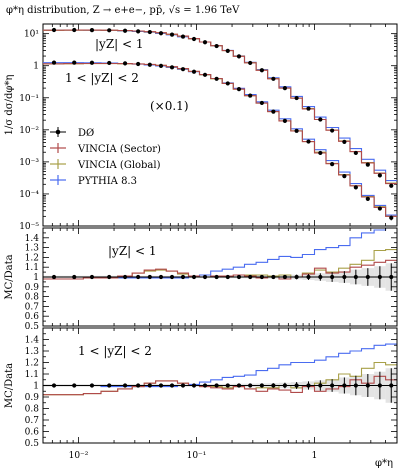  I want to click on x-tick-label: 1, so click(315, 456).